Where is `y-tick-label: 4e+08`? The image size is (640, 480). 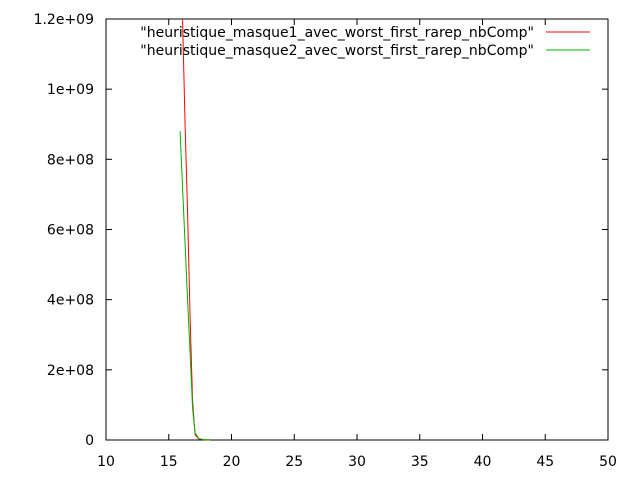
y-tick-label: 4e+08 is located at coordinates (70, 301).